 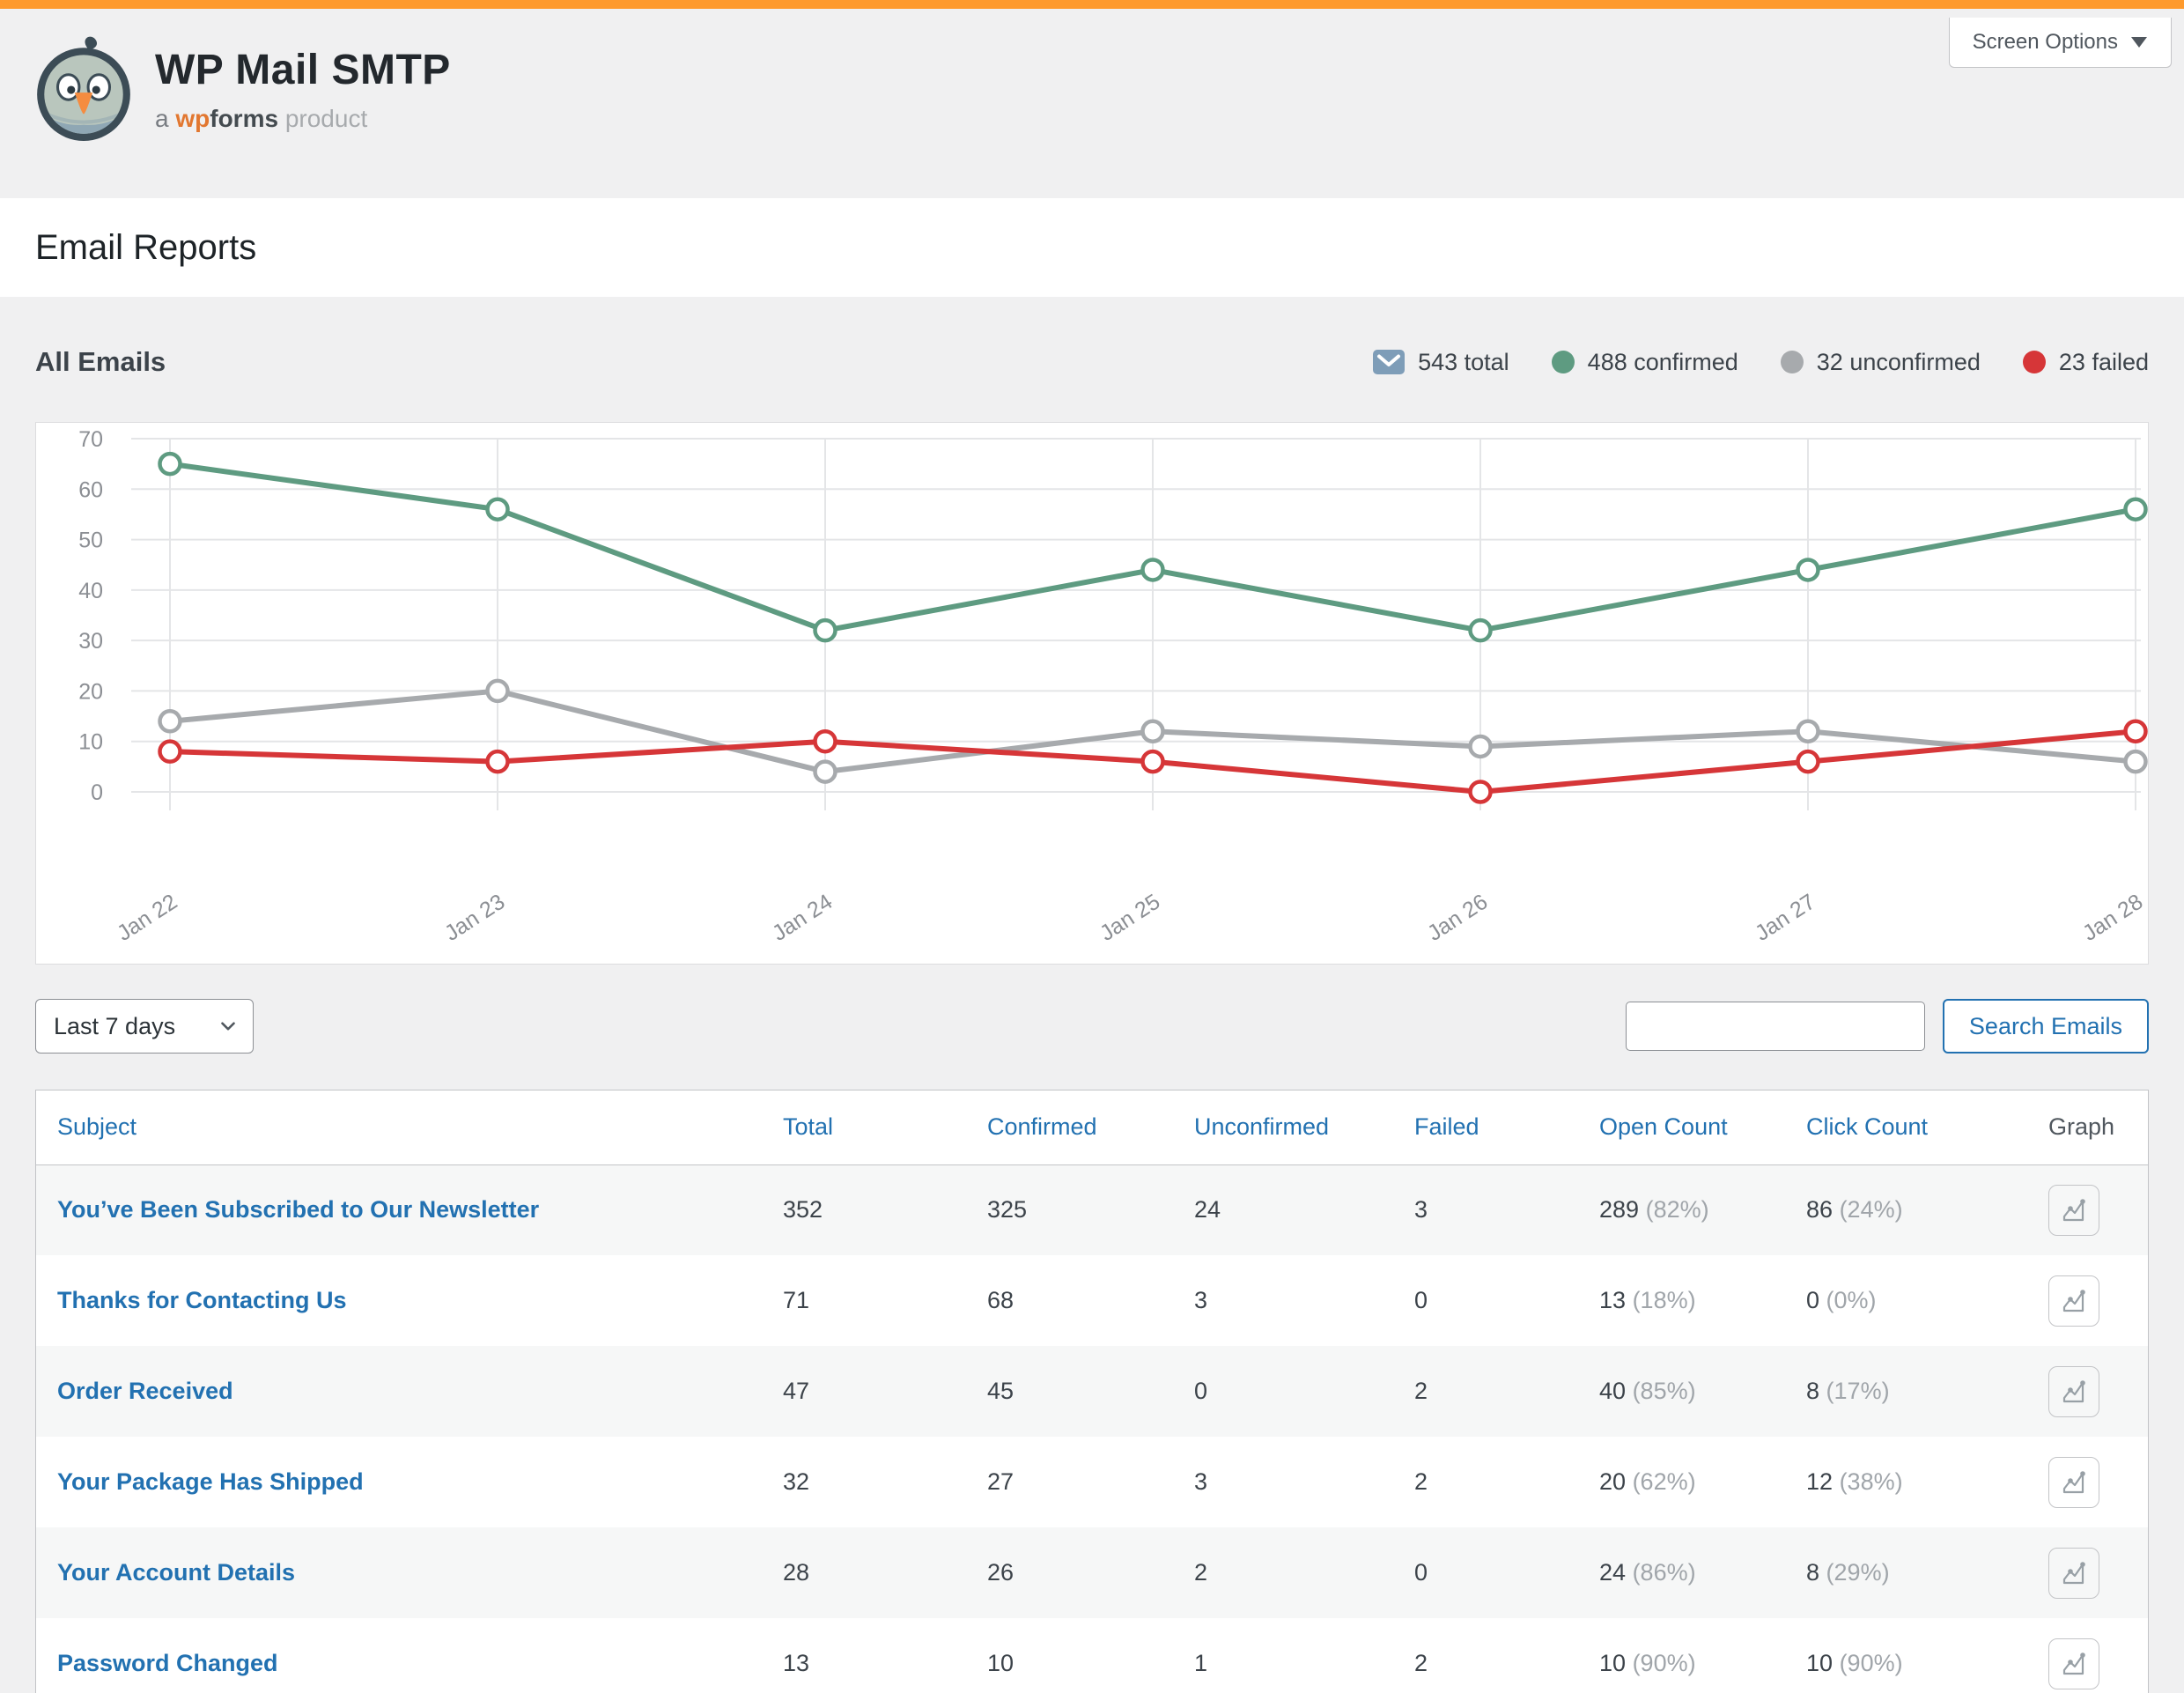 I want to click on column-sort-link-unconfirmed: Unconfirmed, so click(x=1262, y=1127).